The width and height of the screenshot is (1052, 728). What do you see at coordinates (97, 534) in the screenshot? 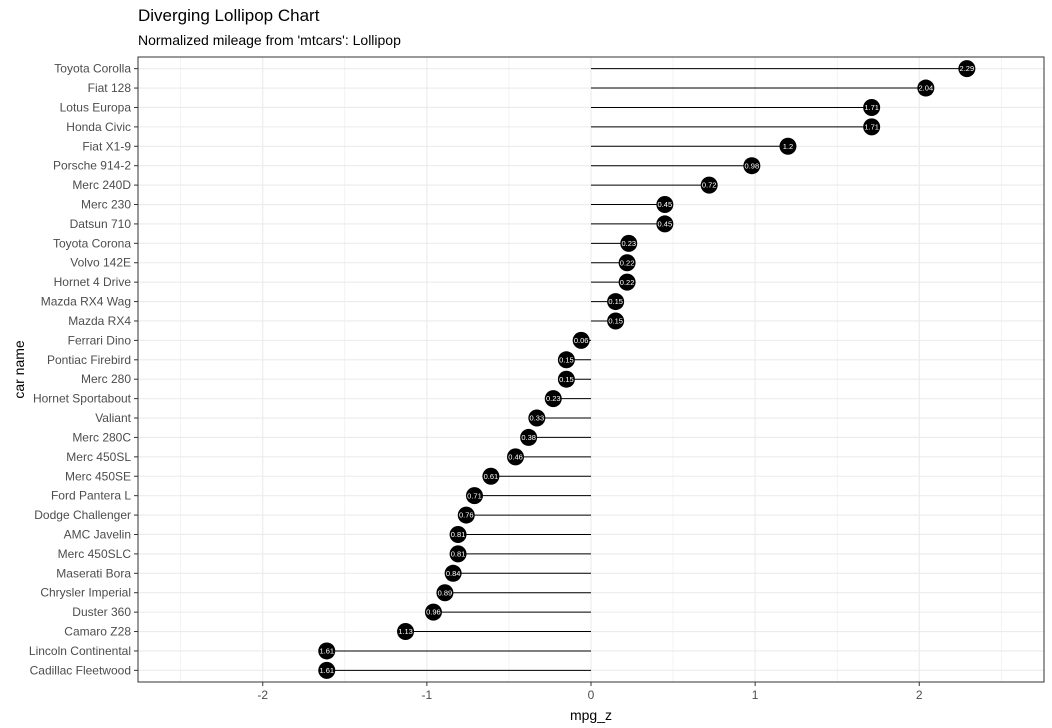
I see `y-tick-label: AMC Javelin` at bounding box center [97, 534].